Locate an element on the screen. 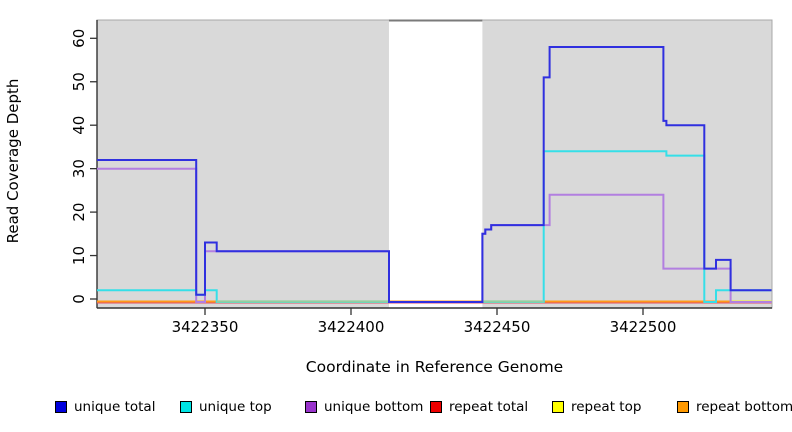 This screenshot has width=792, height=432. x-tick-label: 3422350 is located at coordinates (205, 327).